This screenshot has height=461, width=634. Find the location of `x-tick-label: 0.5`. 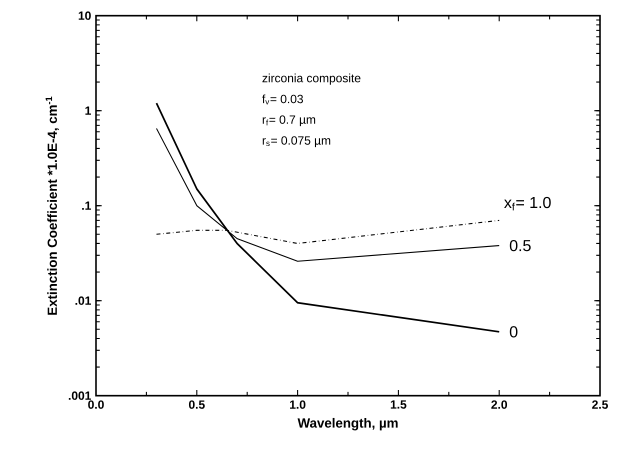

x-tick-label: 0.5 is located at coordinates (196, 404).